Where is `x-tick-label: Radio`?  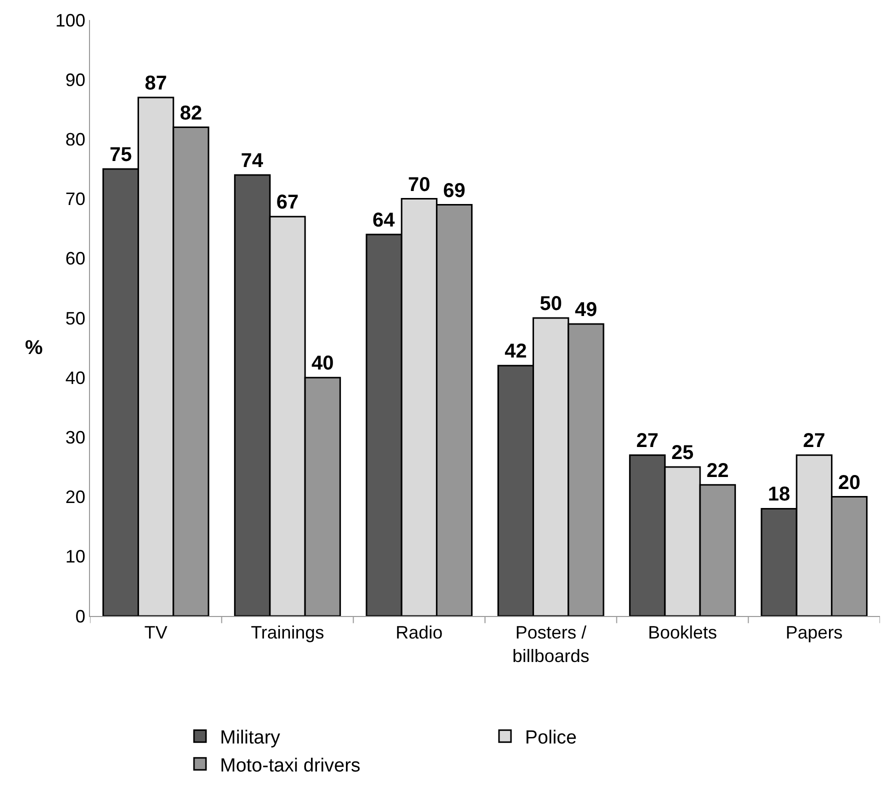
x-tick-label: Radio is located at coordinates (419, 632).